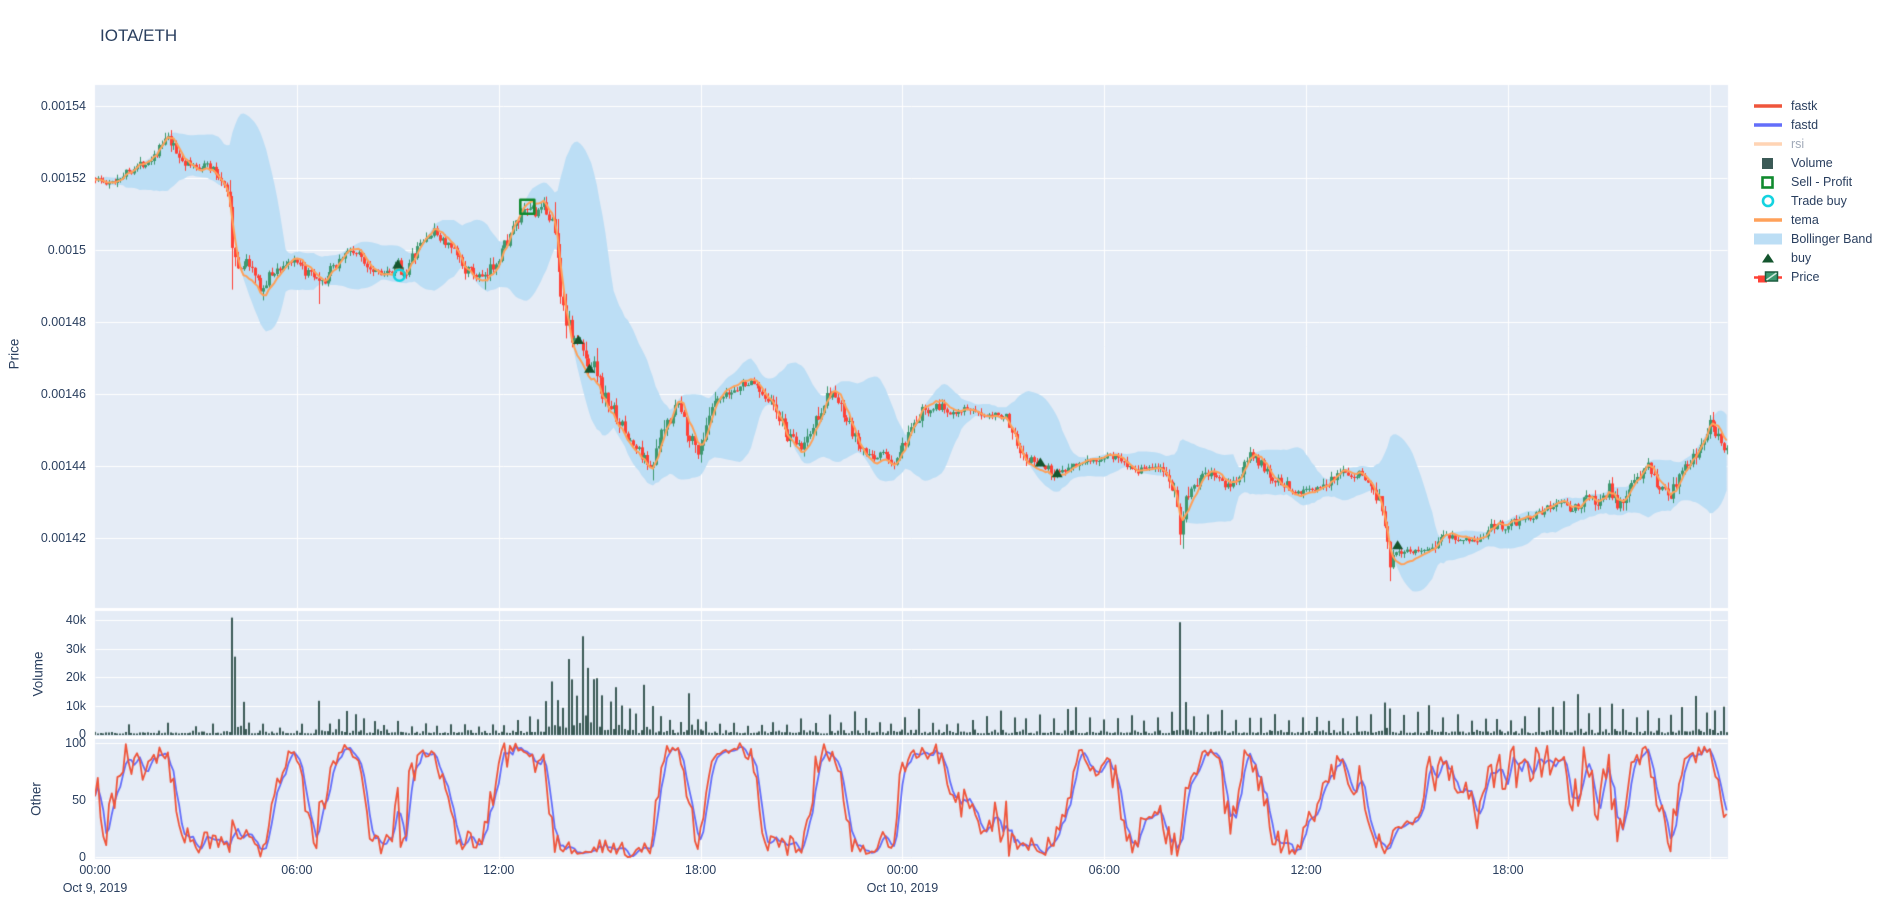 This screenshot has width=1888, height=909. What do you see at coordinates (75, 648) in the screenshot?
I see `volume-tick-label: 30k` at bounding box center [75, 648].